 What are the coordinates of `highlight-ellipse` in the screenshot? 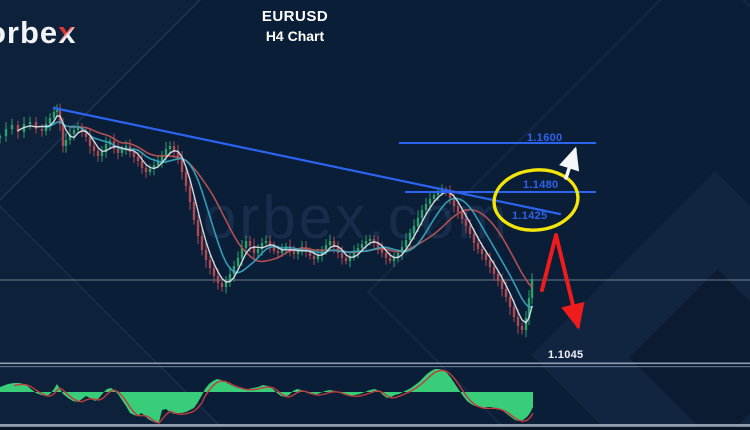 It's located at (536, 200).